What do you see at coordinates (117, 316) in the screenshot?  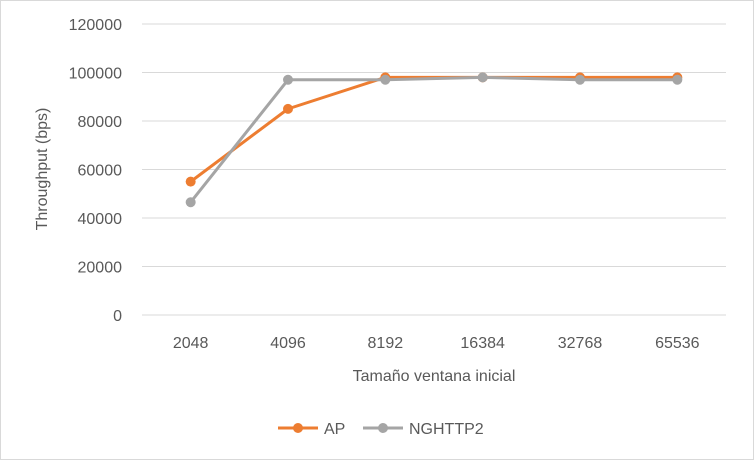 I see `y-tick-label: 0` at bounding box center [117, 316].